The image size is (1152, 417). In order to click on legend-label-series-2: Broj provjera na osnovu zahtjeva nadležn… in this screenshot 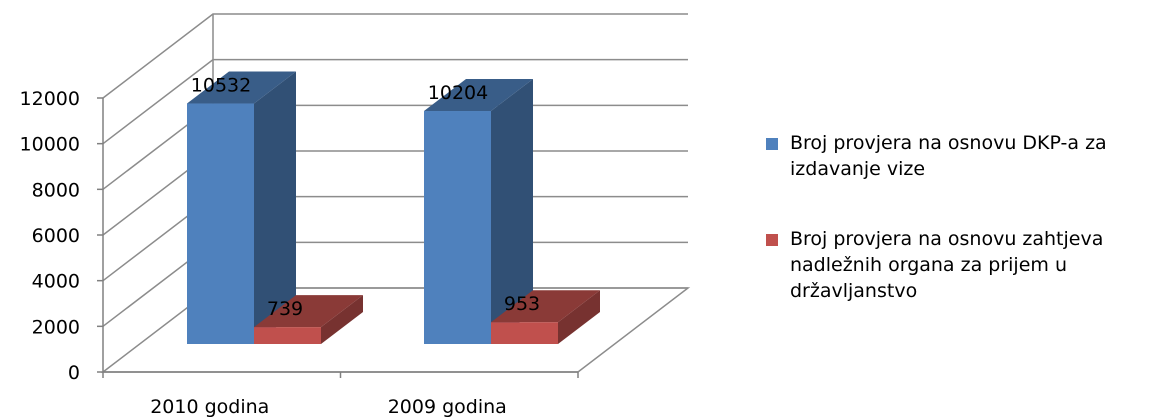, I will do `click(947, 265)`.